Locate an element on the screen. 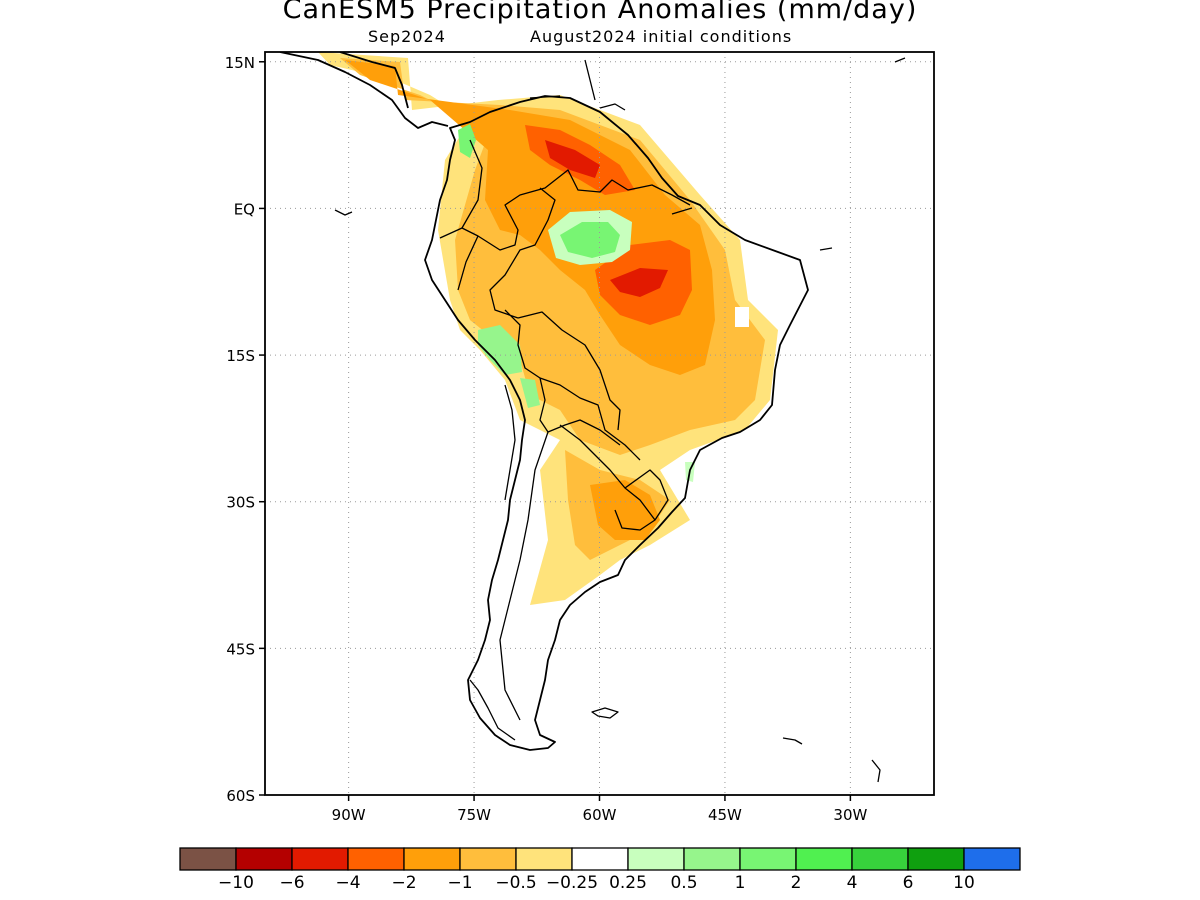 This screenshot has width=1200, height=900. colorbar-label: 10 is located at coordinates (964, 883).